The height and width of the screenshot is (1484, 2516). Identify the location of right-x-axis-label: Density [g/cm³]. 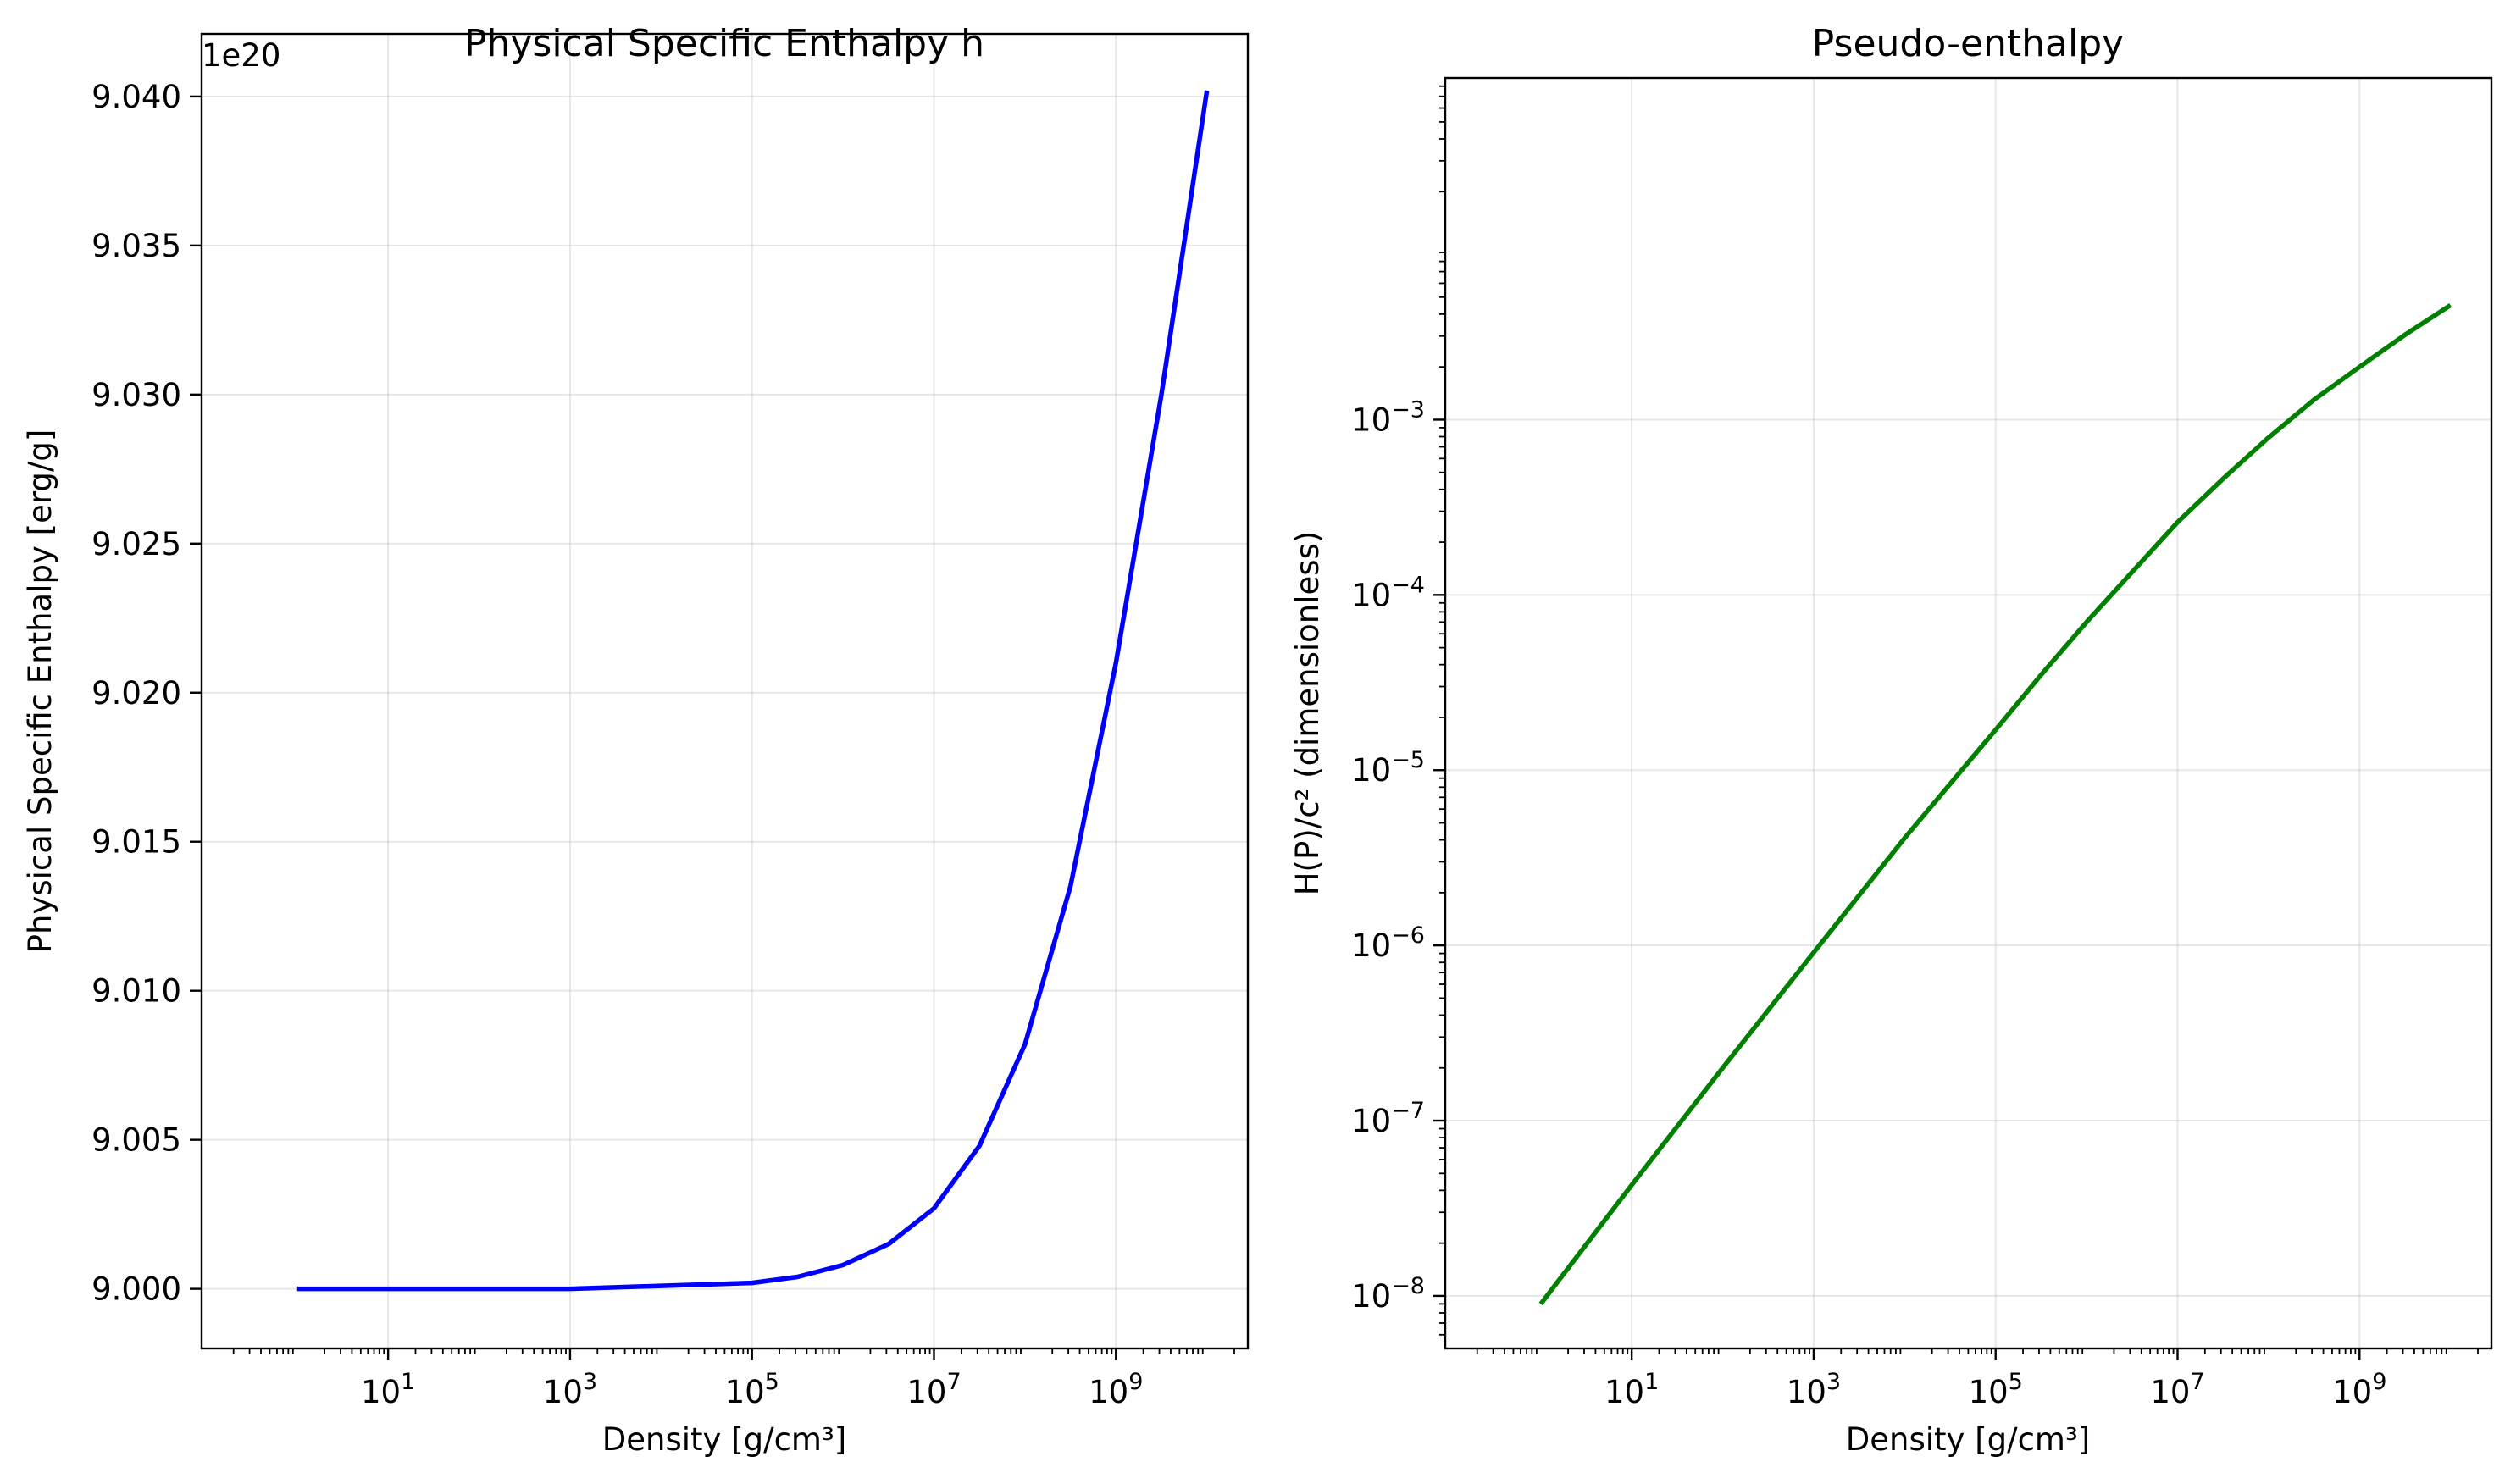
(1968, 1439).